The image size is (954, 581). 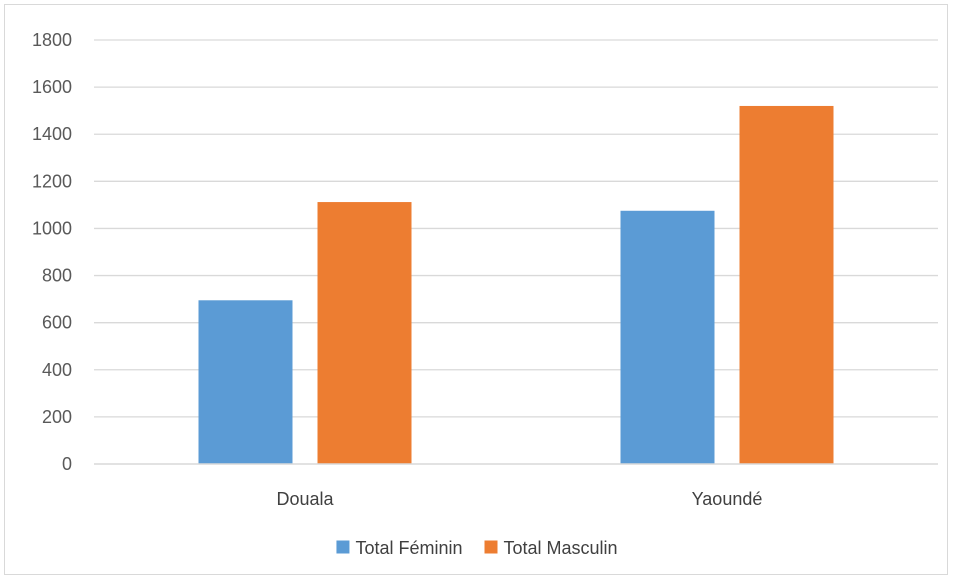 I want to click on y-tick-label: 1200, so click(x=52, y=181).